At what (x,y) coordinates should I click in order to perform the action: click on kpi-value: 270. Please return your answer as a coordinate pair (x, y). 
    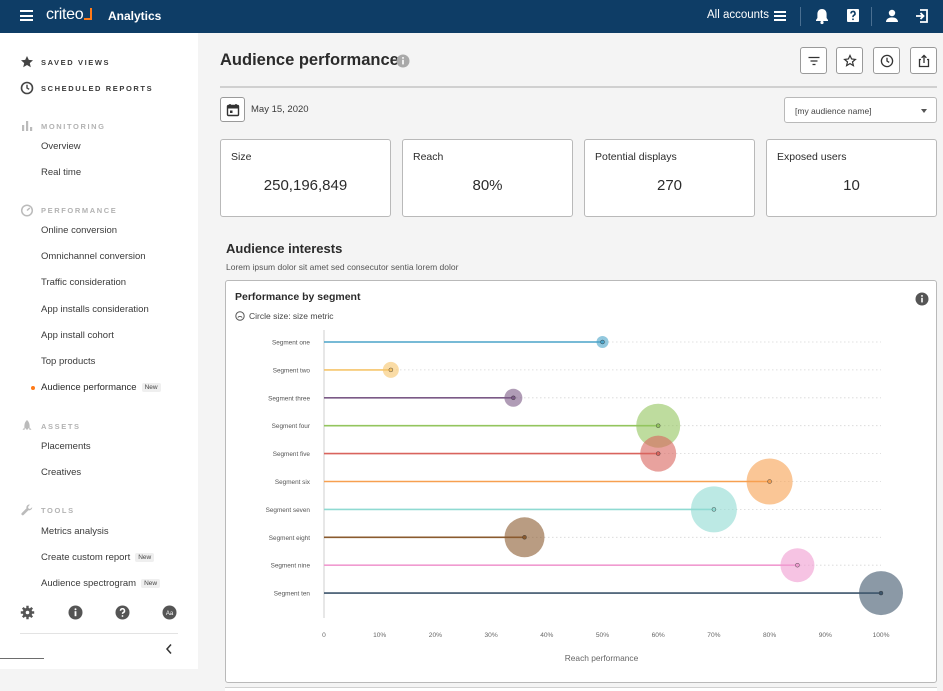
    Looking at the image, I should click on (669, 185).